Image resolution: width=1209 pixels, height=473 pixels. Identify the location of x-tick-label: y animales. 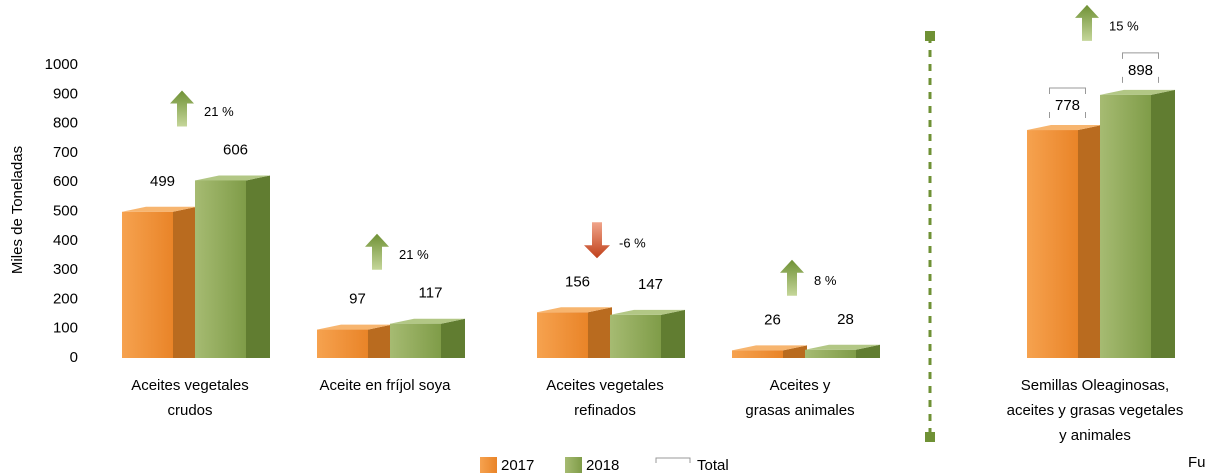
(1095, 435).